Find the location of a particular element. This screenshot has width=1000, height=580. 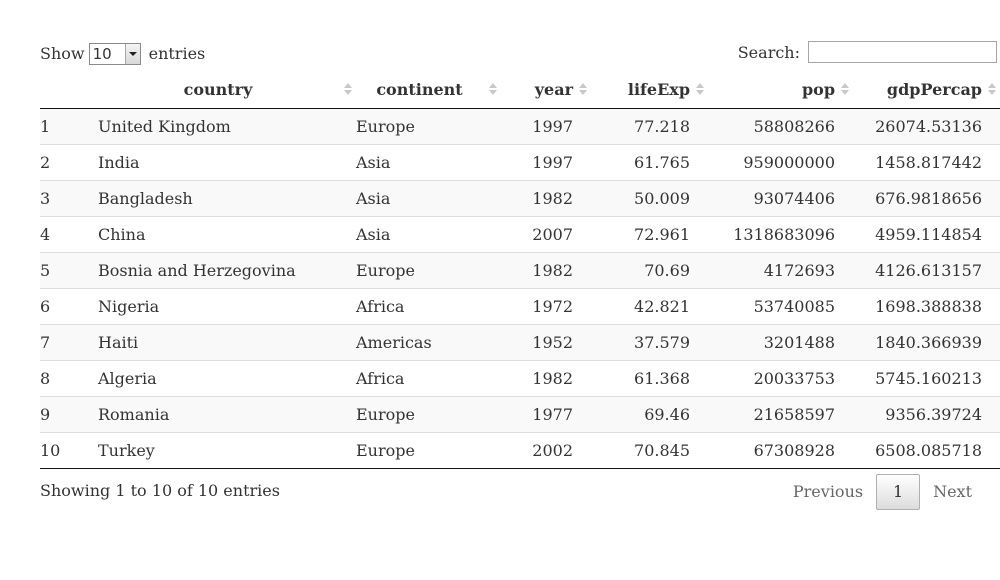

cell-pop: 20033753 is located at coordinates (780, 377).